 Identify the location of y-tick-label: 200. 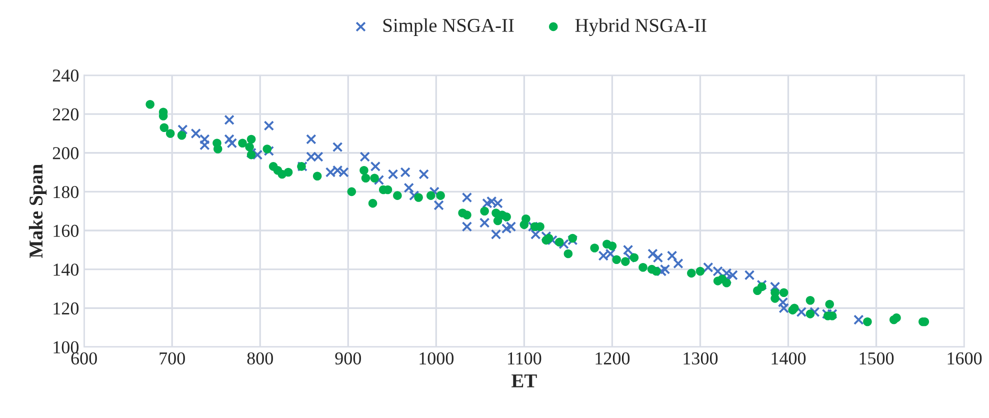
(65, 153).